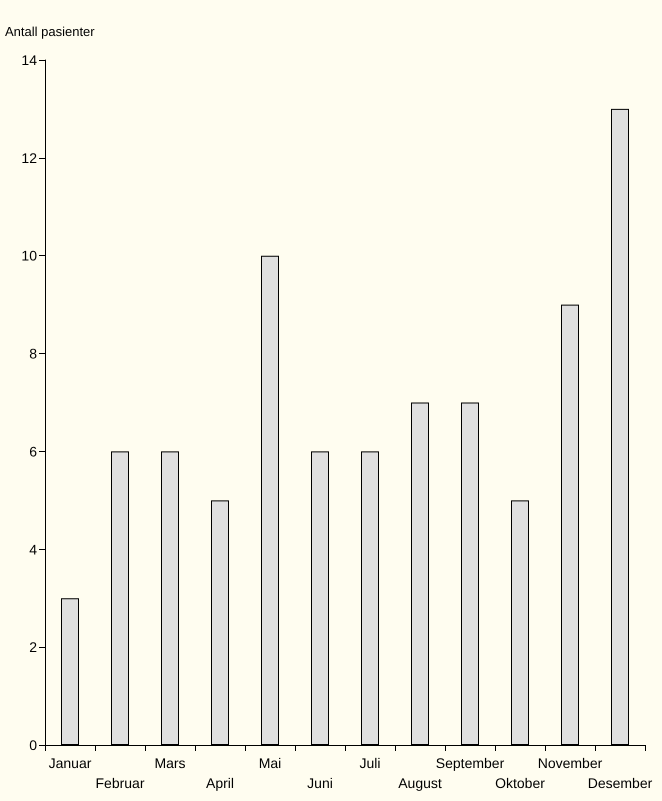 The width and height of the screenshot is (662, 801). I want to click on y-tick-label: 6, so click(33, 451).